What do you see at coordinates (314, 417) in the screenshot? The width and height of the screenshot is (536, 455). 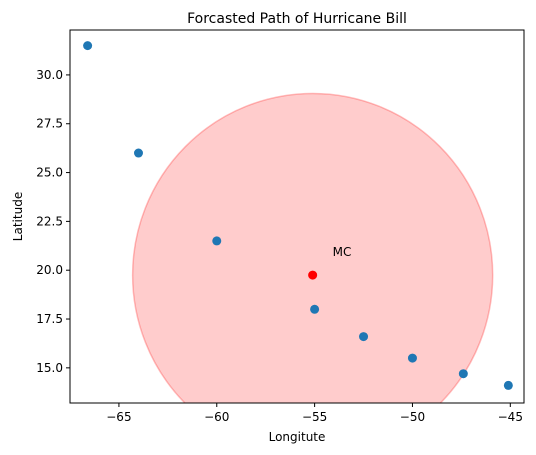 I see `x-tick-label: −55` at bounding box center [314, 417].